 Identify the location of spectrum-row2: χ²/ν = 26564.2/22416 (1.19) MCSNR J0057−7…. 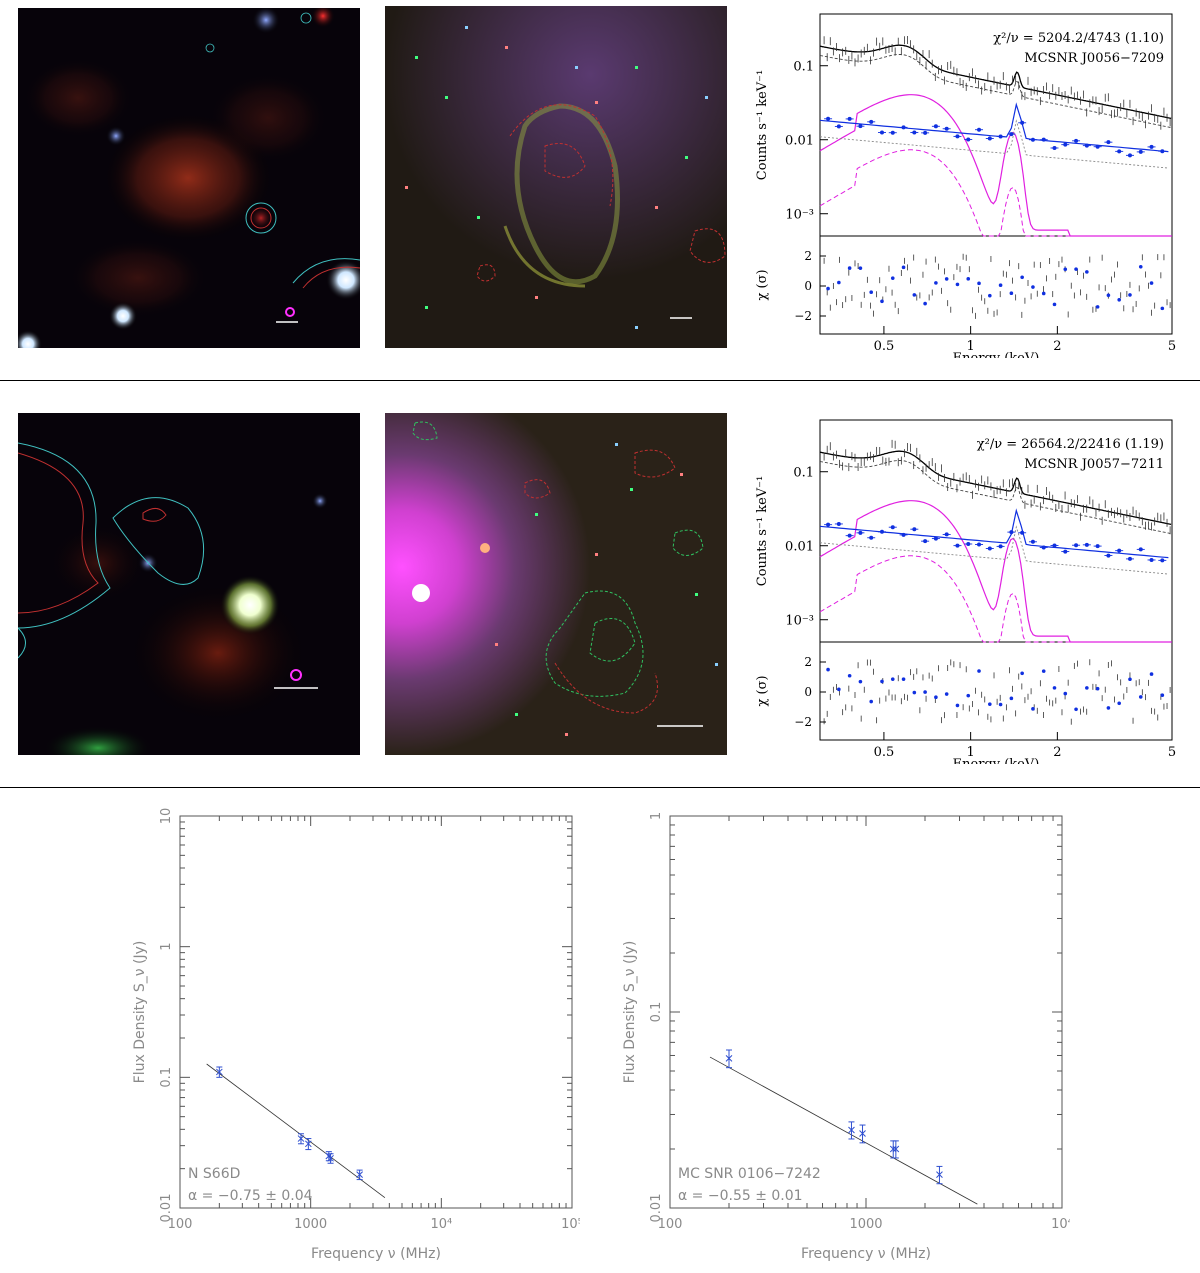
(970, 588).